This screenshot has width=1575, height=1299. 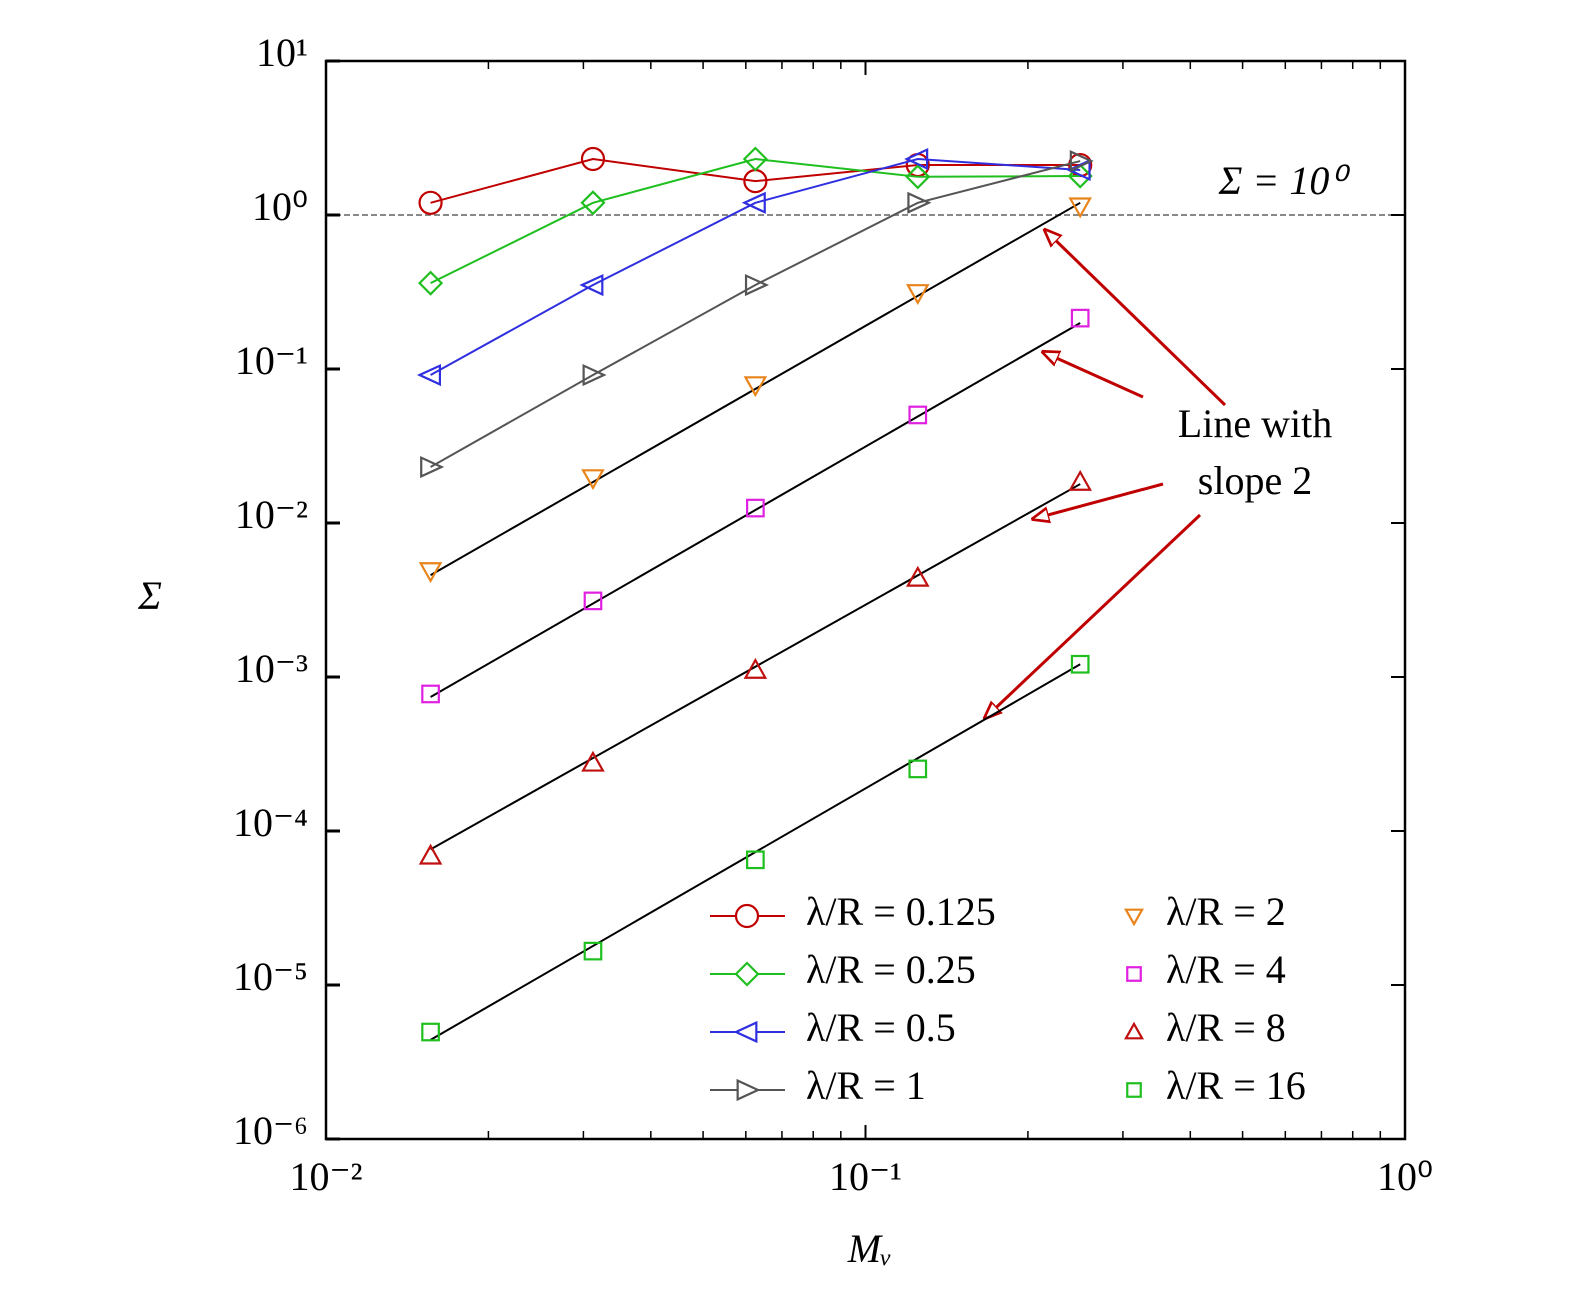 I want to click on legend-label: λ/R = 0.25, so click(x=891, y=969).